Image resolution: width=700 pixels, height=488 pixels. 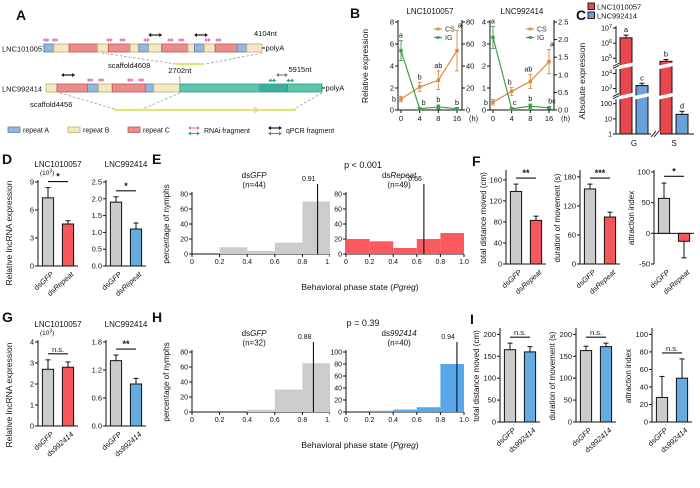 I want to click on svg-text: 16, so click(x=457, y=118).